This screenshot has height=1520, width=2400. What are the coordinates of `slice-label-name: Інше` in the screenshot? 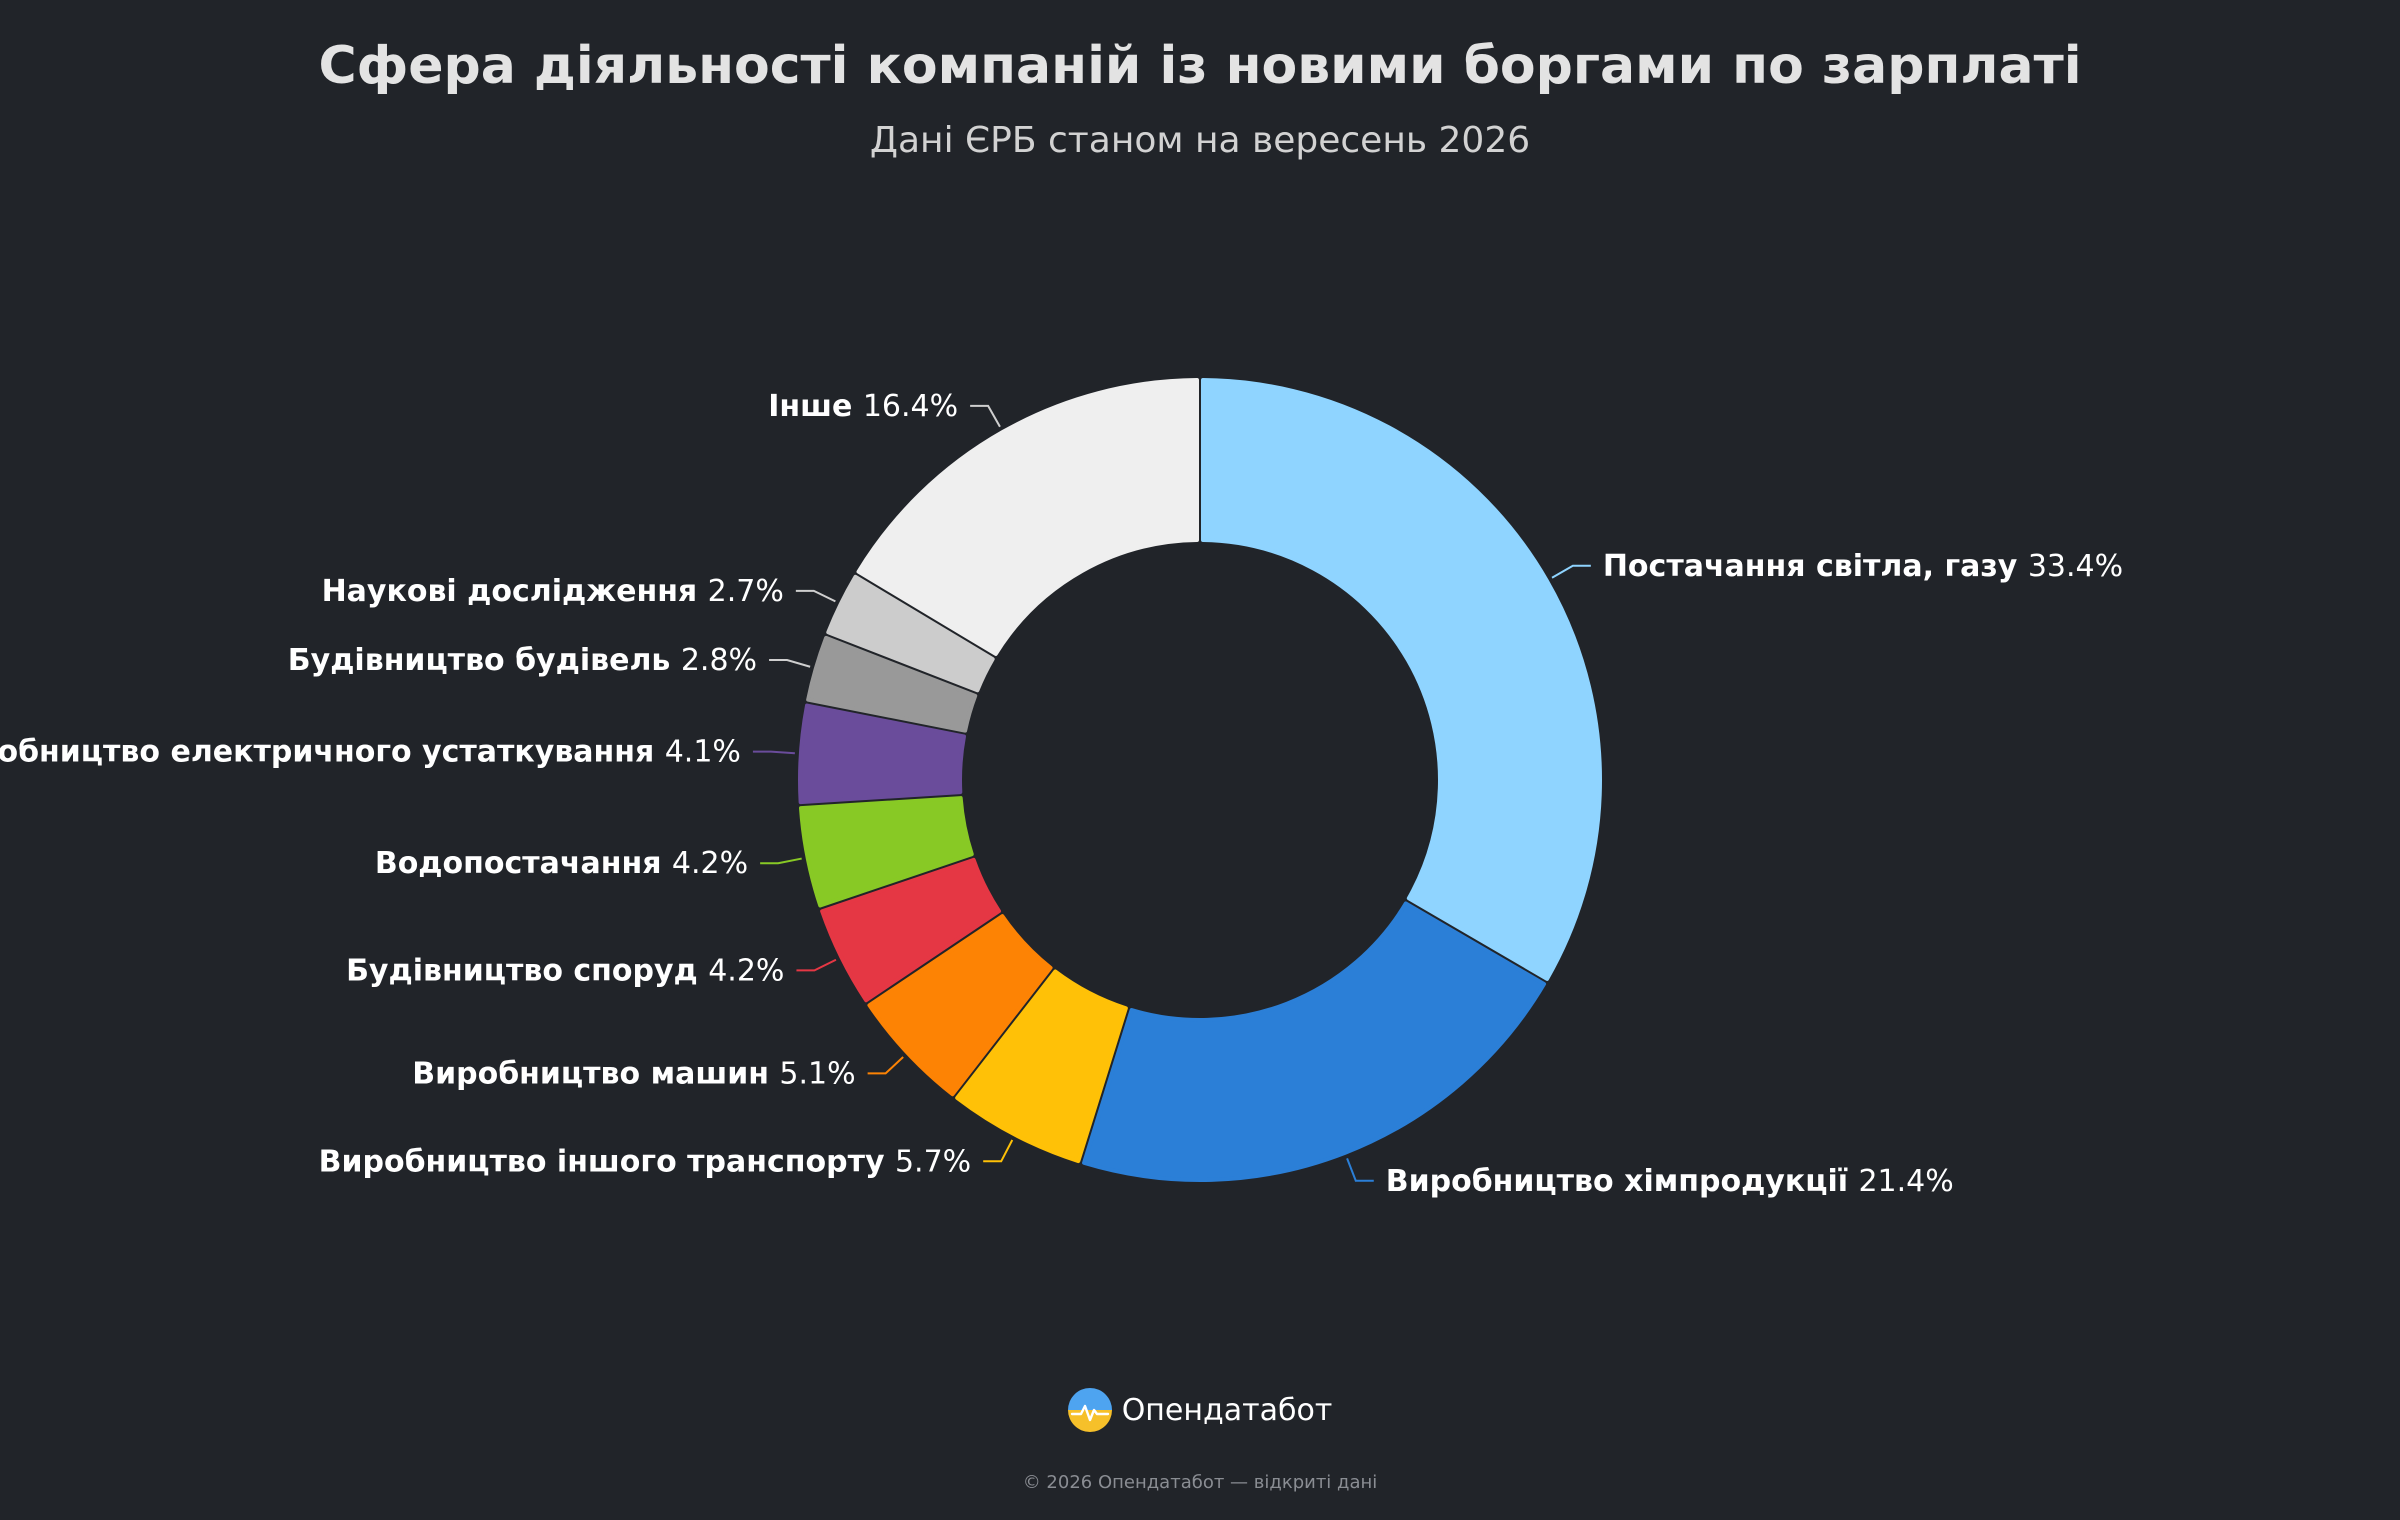 It's located at (815, 406).